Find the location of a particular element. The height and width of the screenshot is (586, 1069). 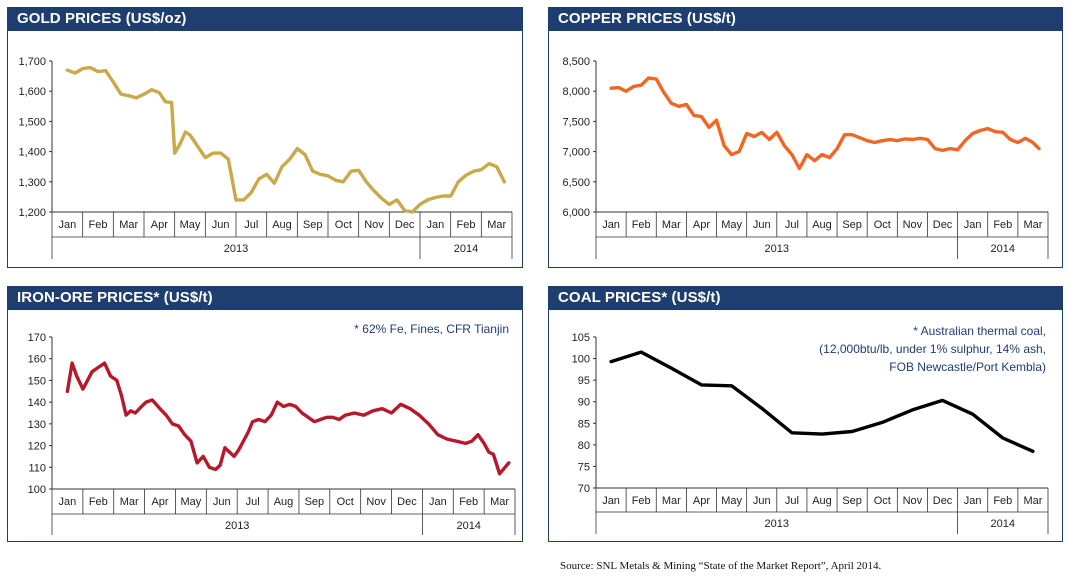

iron-ore-x-tick-label: Jul is located at coordinates (253, 502).